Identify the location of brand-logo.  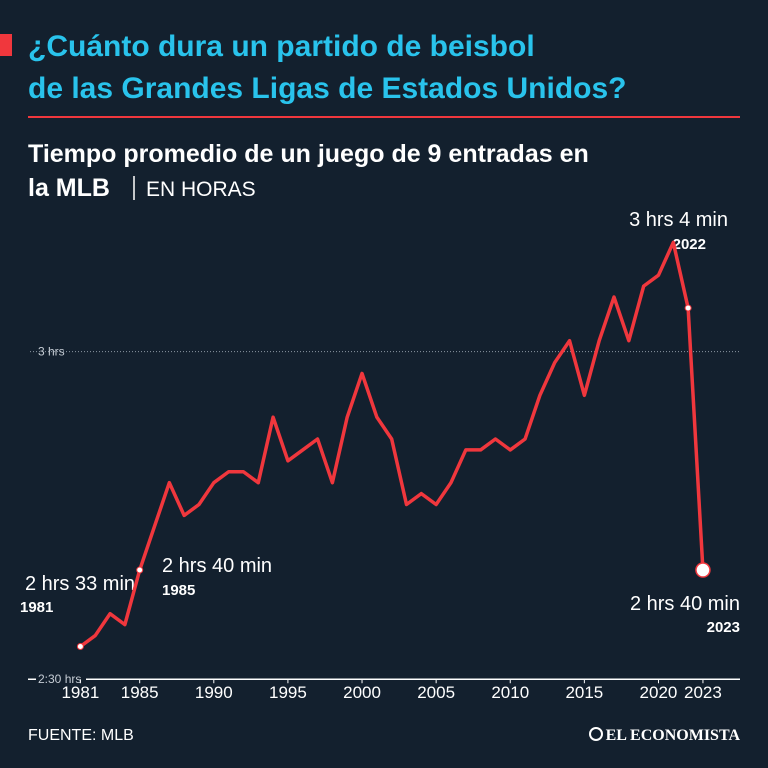
(596, 734).